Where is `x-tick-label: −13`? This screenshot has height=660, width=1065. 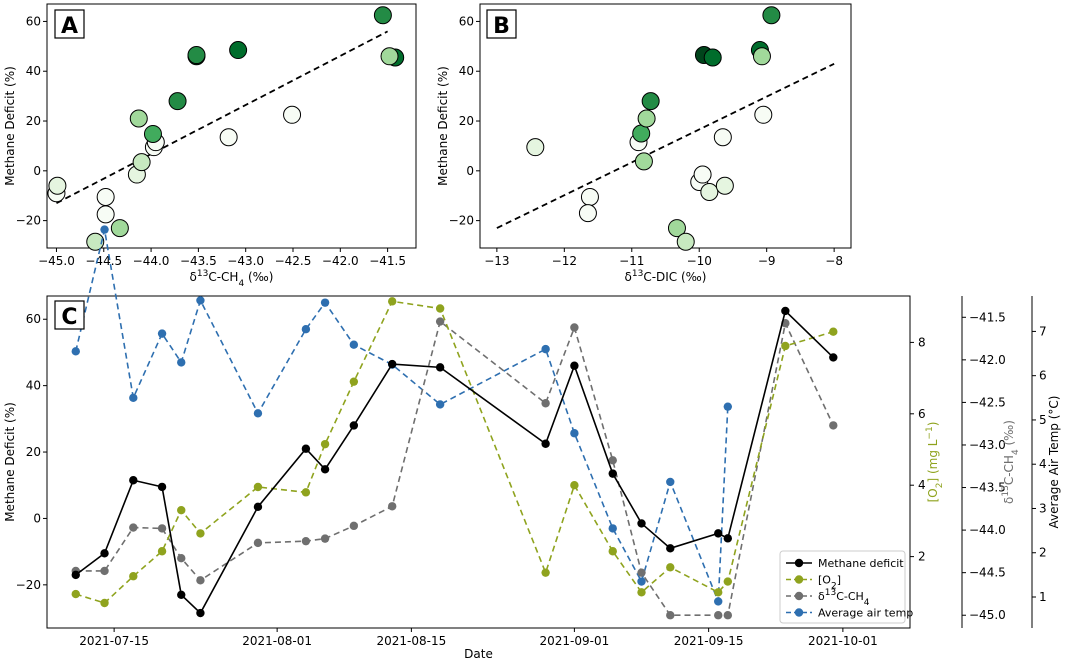
x-tick-label: −13 is located at coordinates (496, 261).